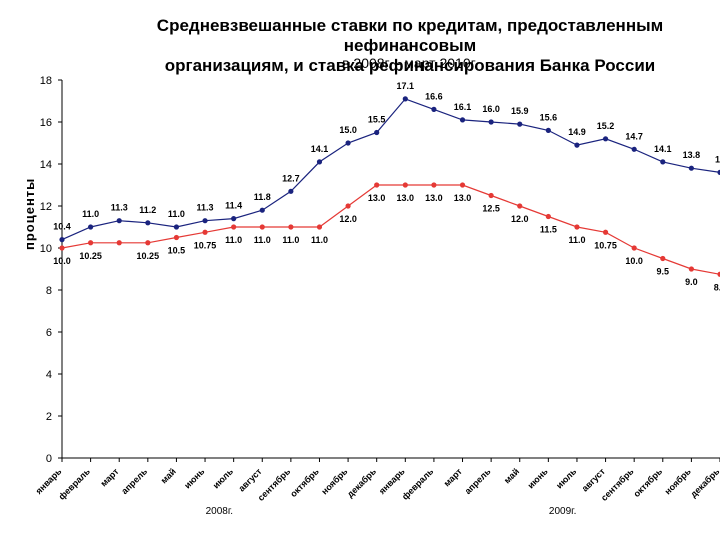  I want to click on y-tick-label: 12, so click(46, 207).